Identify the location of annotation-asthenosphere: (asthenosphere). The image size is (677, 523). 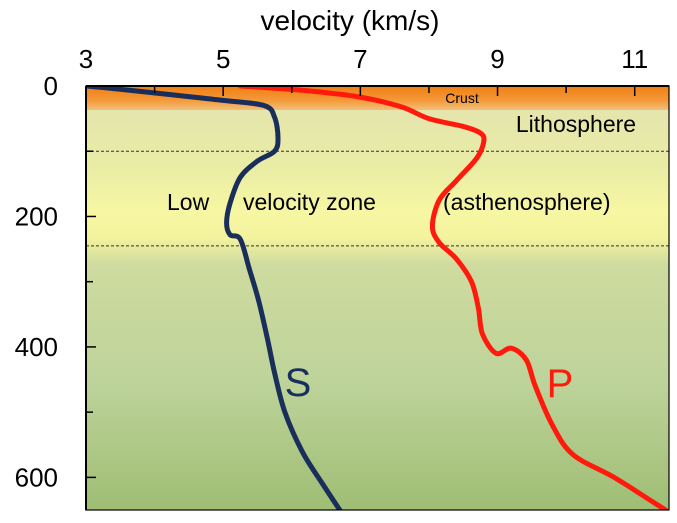
(527, 202).